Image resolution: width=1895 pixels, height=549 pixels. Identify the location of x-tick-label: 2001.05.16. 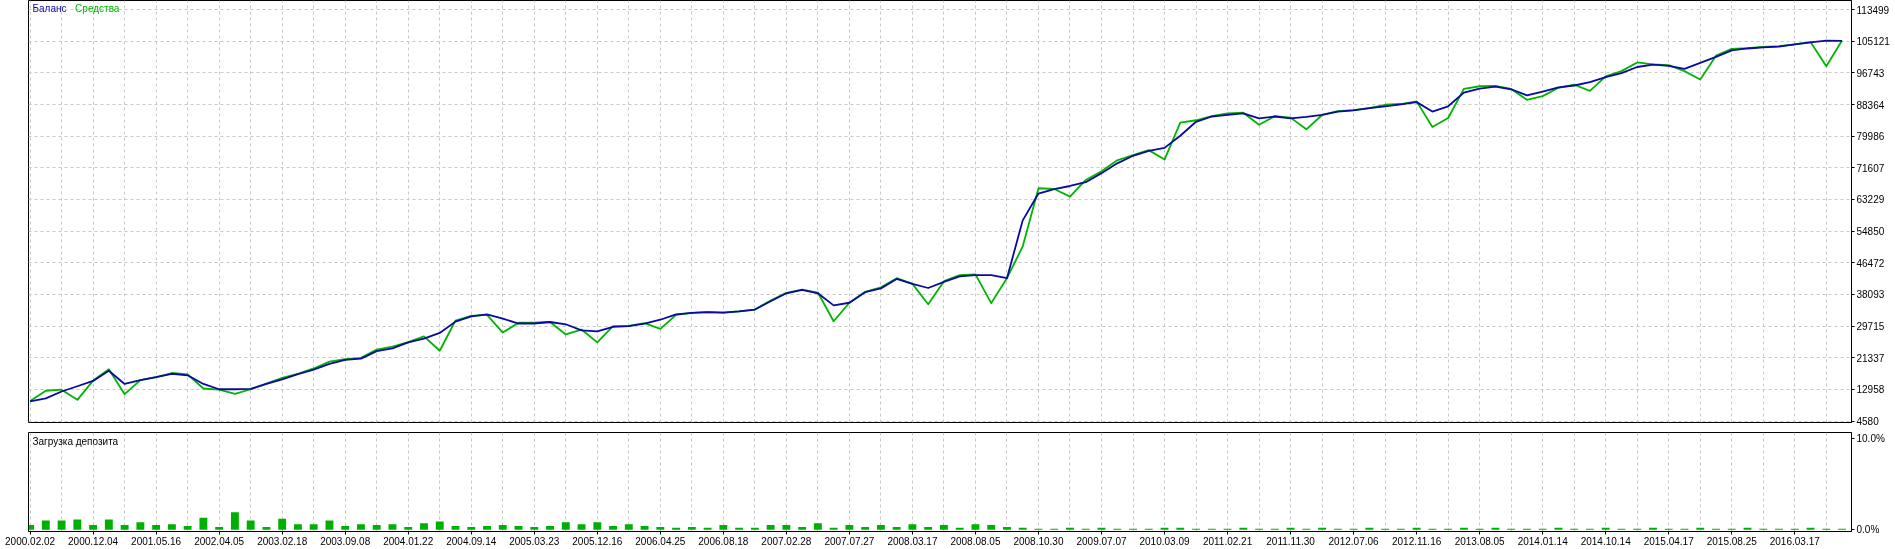
(156, 541).